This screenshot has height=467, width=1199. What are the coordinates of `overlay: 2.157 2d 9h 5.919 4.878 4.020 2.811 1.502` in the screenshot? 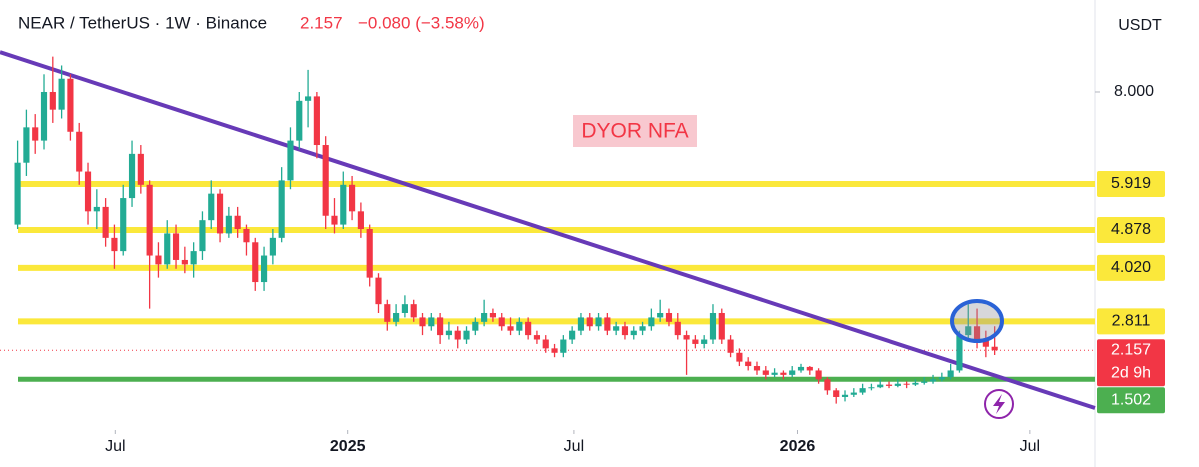 It's located at (1131, 292).